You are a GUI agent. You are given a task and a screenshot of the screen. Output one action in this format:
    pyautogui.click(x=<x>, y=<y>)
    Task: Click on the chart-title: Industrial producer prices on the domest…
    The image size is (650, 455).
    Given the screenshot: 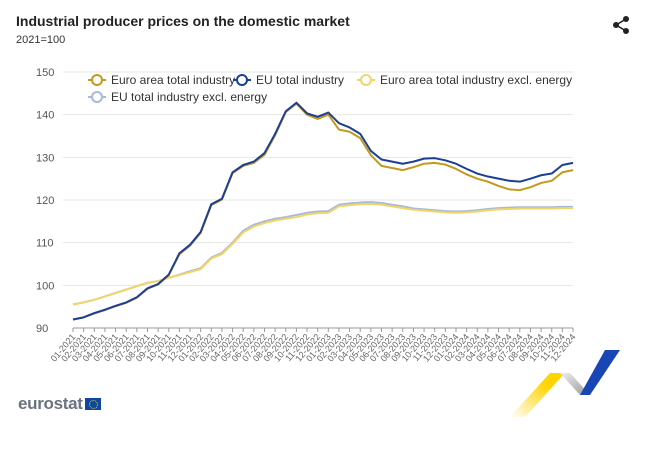 What is the action you would take?
    pyautogui.click(x=183, y=21)
    